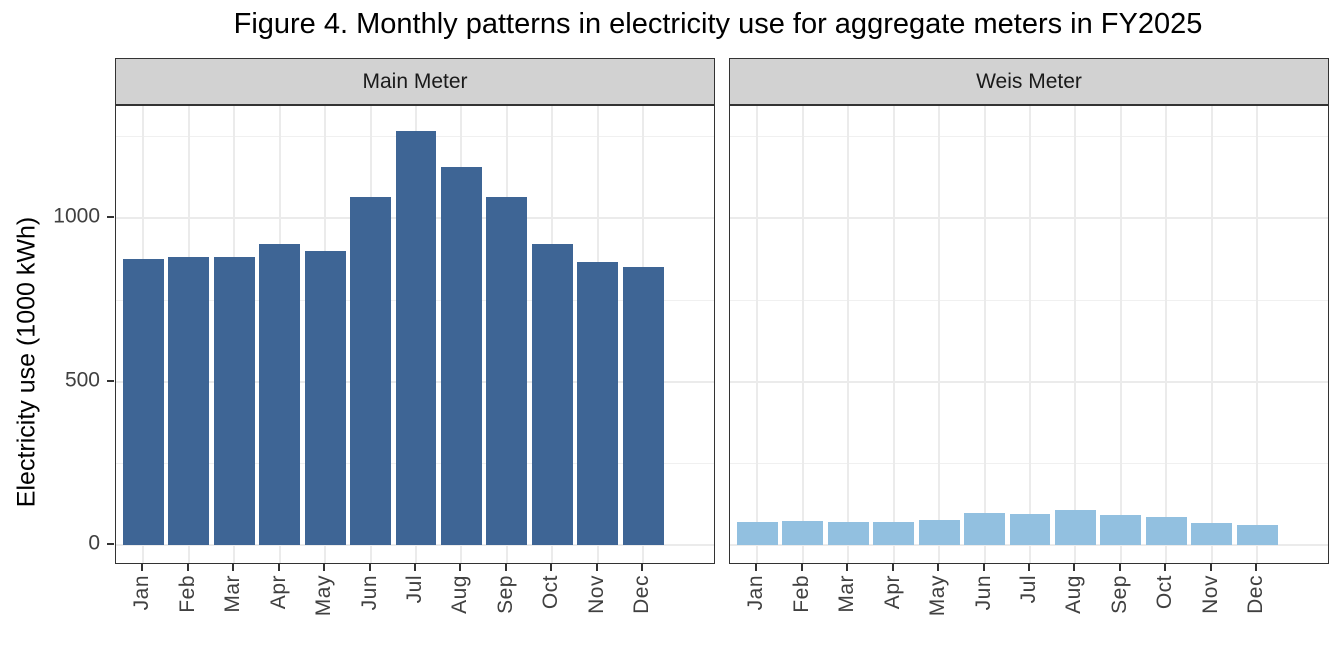 Image resolution: width=1344 pixels, height=672 pixels. I want to click on y-axis-title: Electricity use (1000 kWh), so click(26, 362).